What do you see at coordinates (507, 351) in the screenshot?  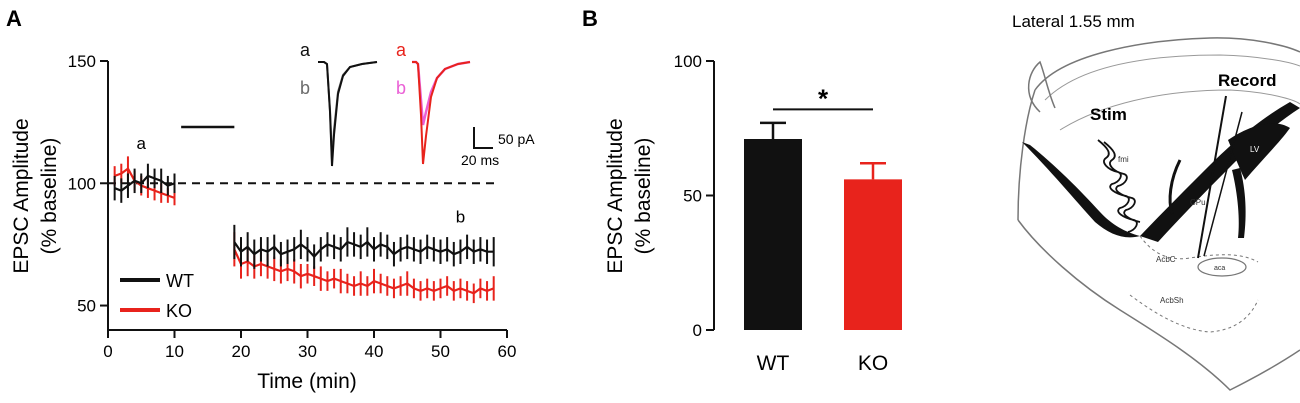 I see `a-x-tick-label: 60` at bounding box center [507, 351].